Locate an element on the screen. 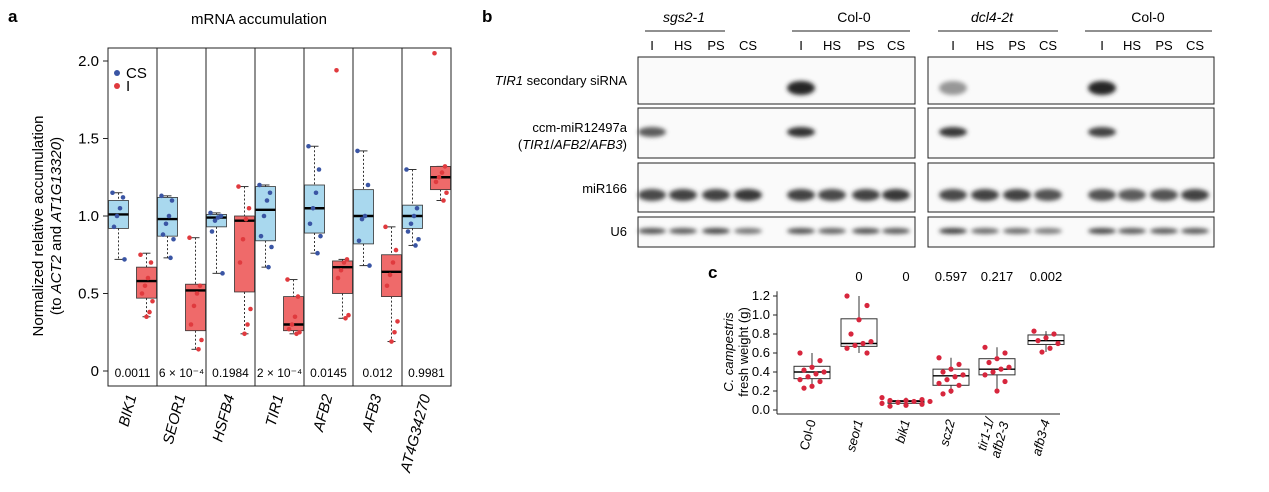 This screenshot has width=1269, height=492. c-x-label: afb3-4 is located at coordinates (1041, 438).